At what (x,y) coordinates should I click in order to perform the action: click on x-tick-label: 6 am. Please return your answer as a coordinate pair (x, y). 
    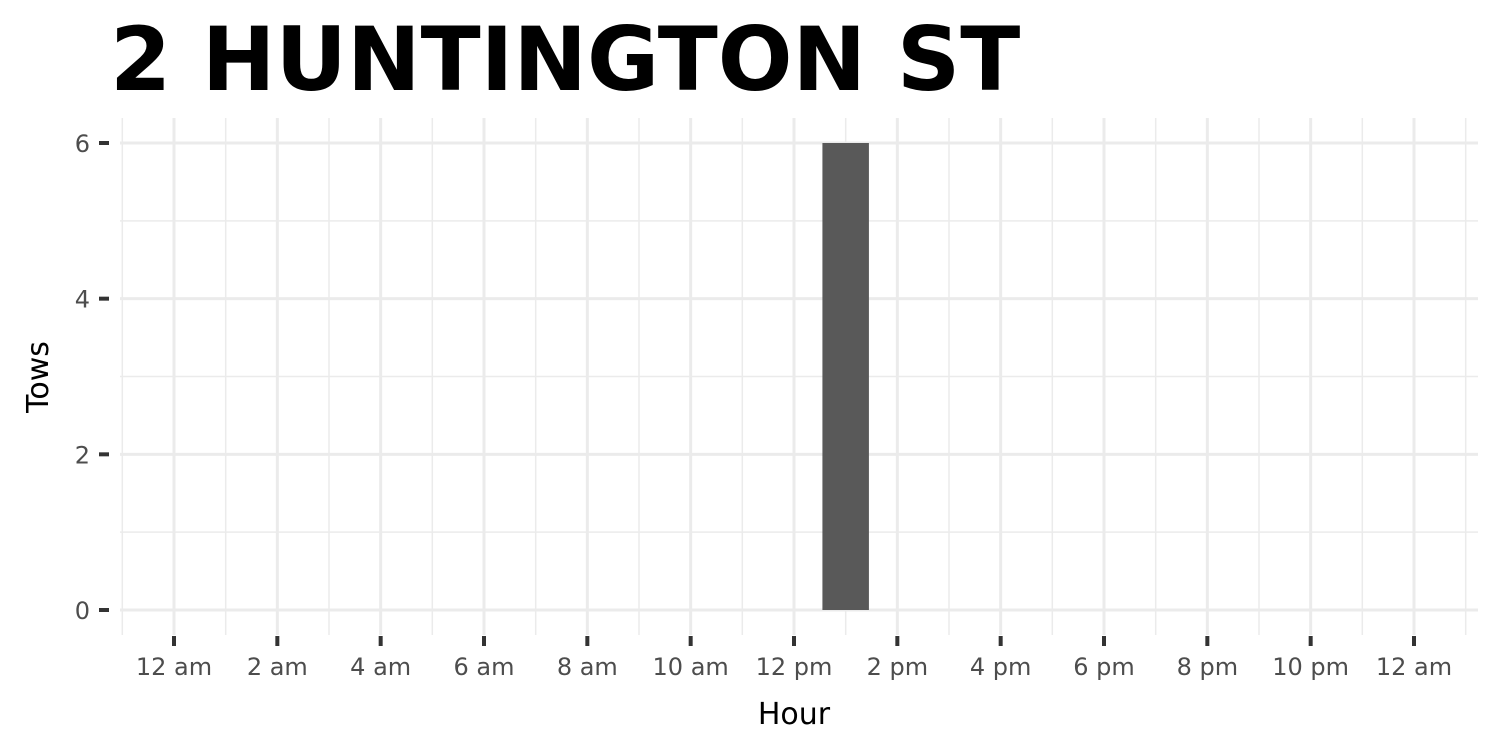
    Looking at the image, I should click on (484, 667).